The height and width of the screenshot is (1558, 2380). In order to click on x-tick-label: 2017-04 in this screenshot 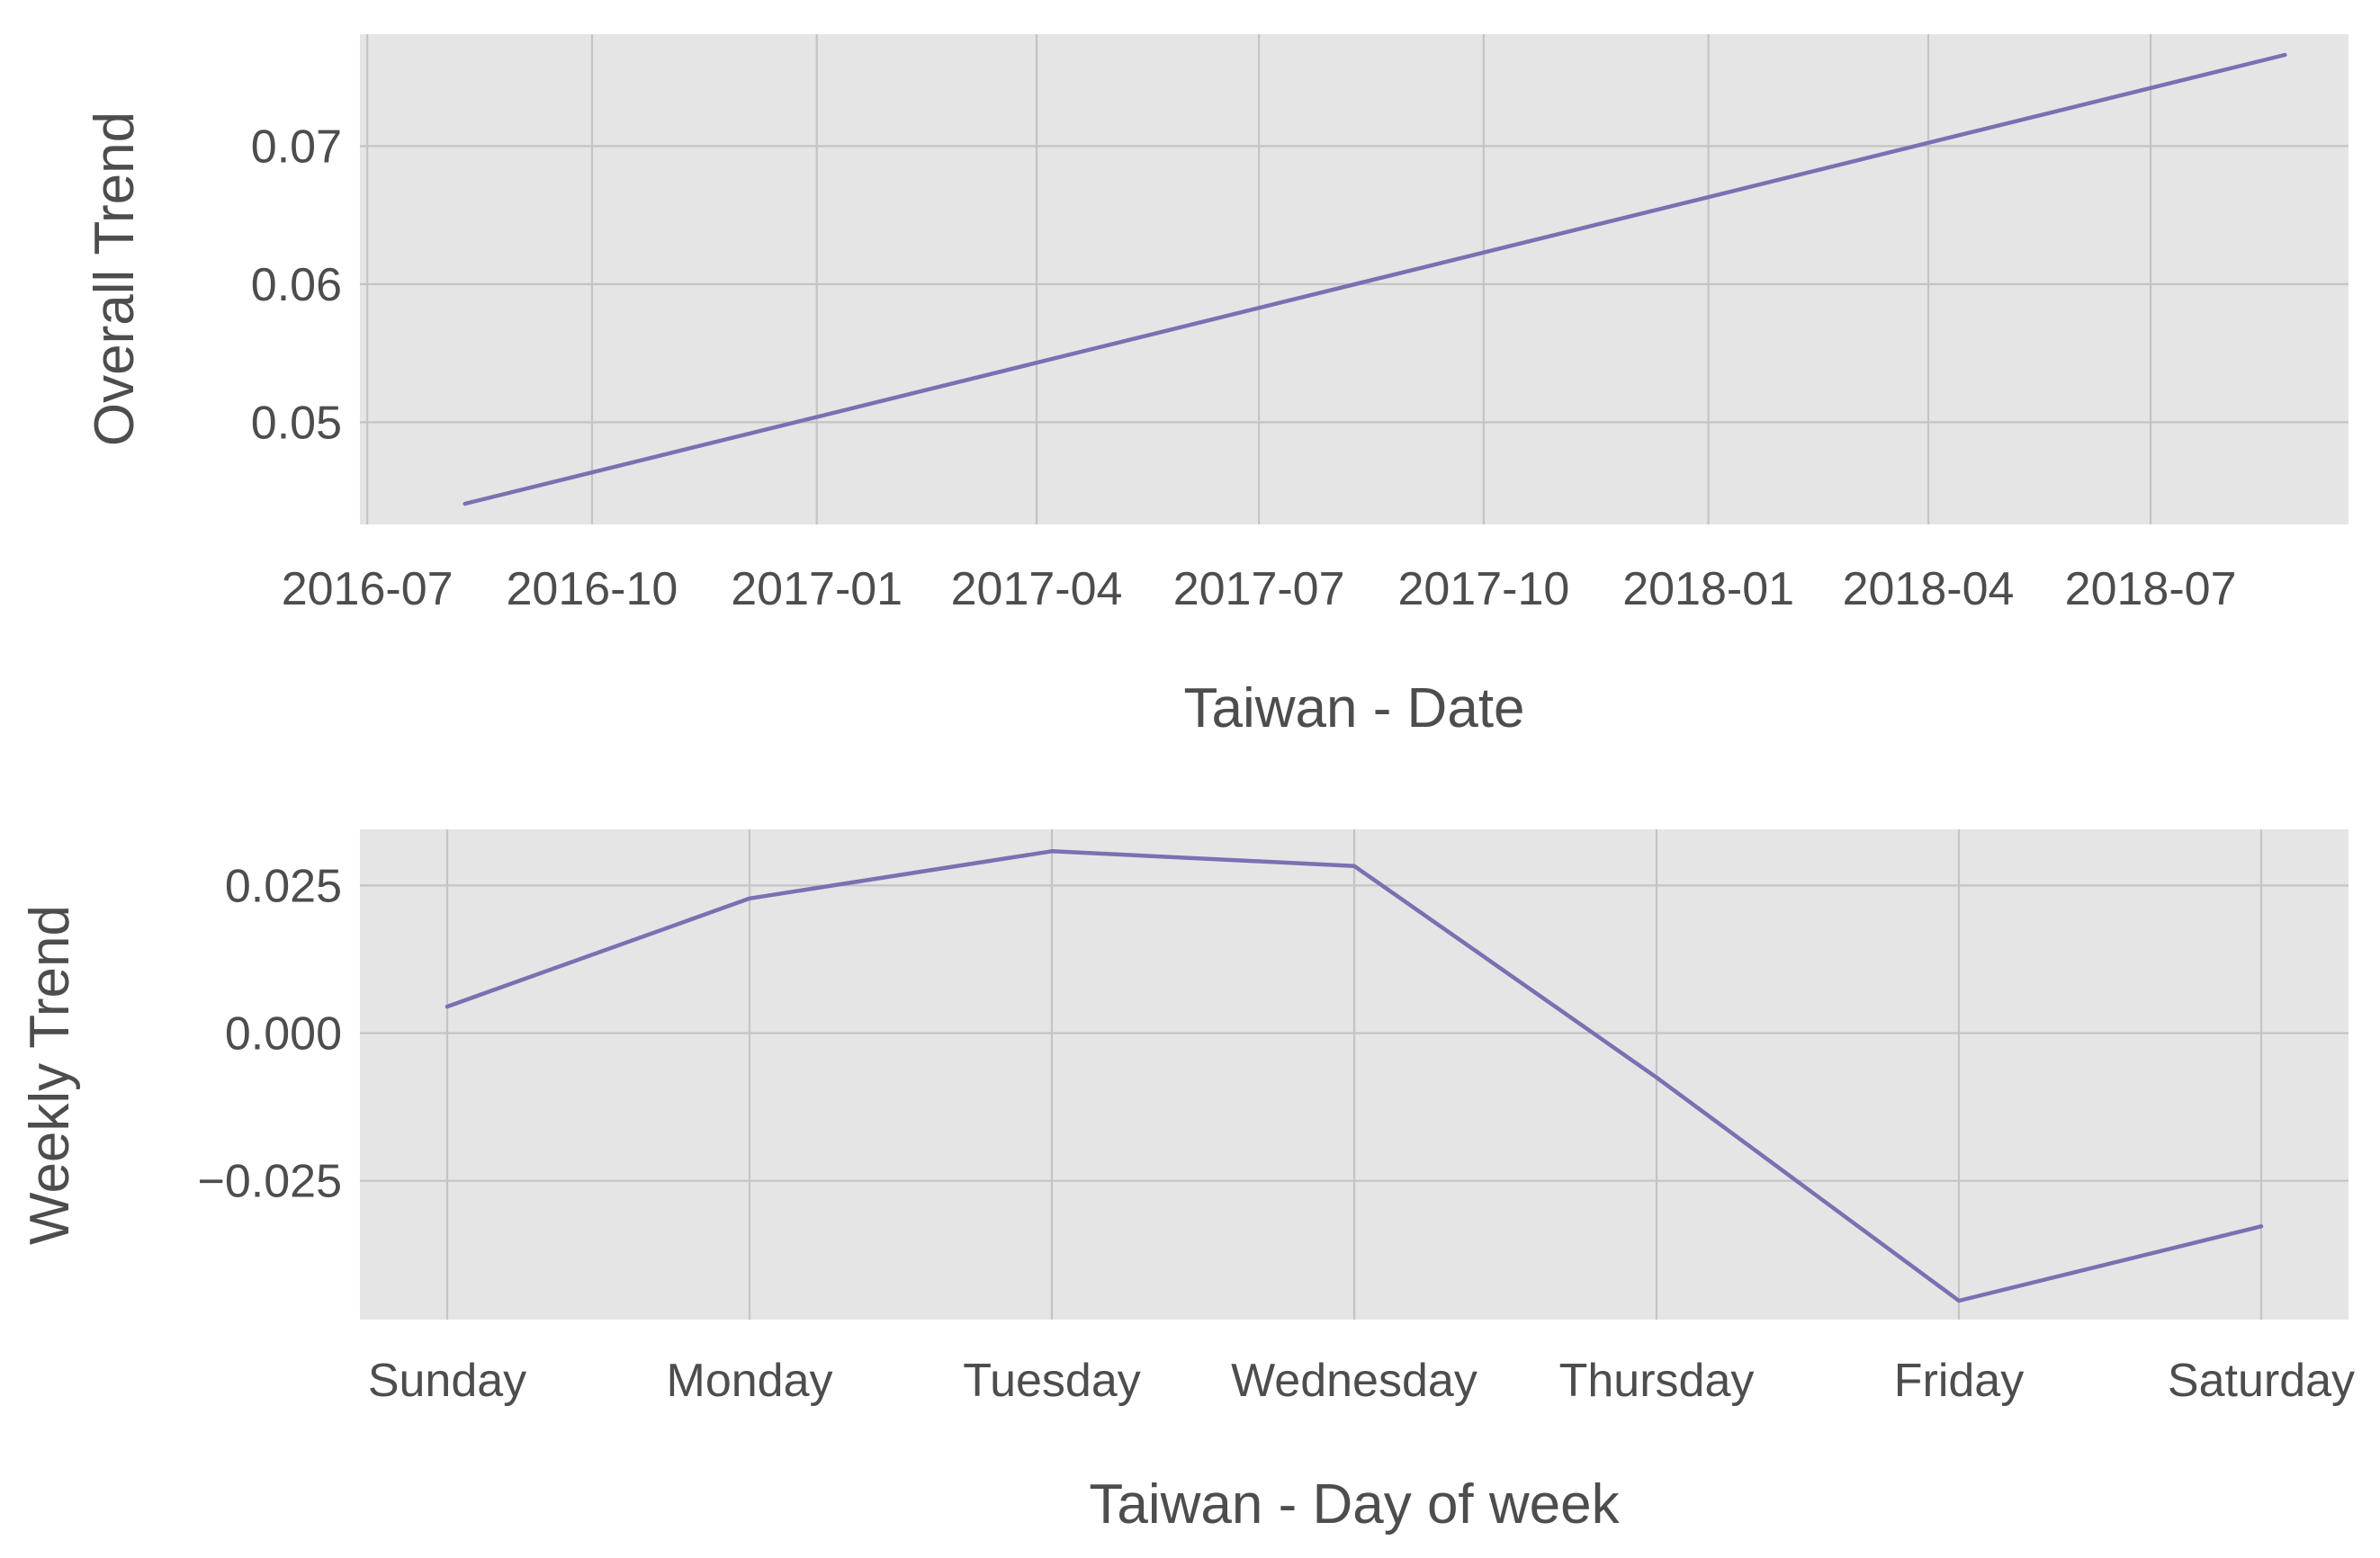, I will do `click(1037, 589)`.